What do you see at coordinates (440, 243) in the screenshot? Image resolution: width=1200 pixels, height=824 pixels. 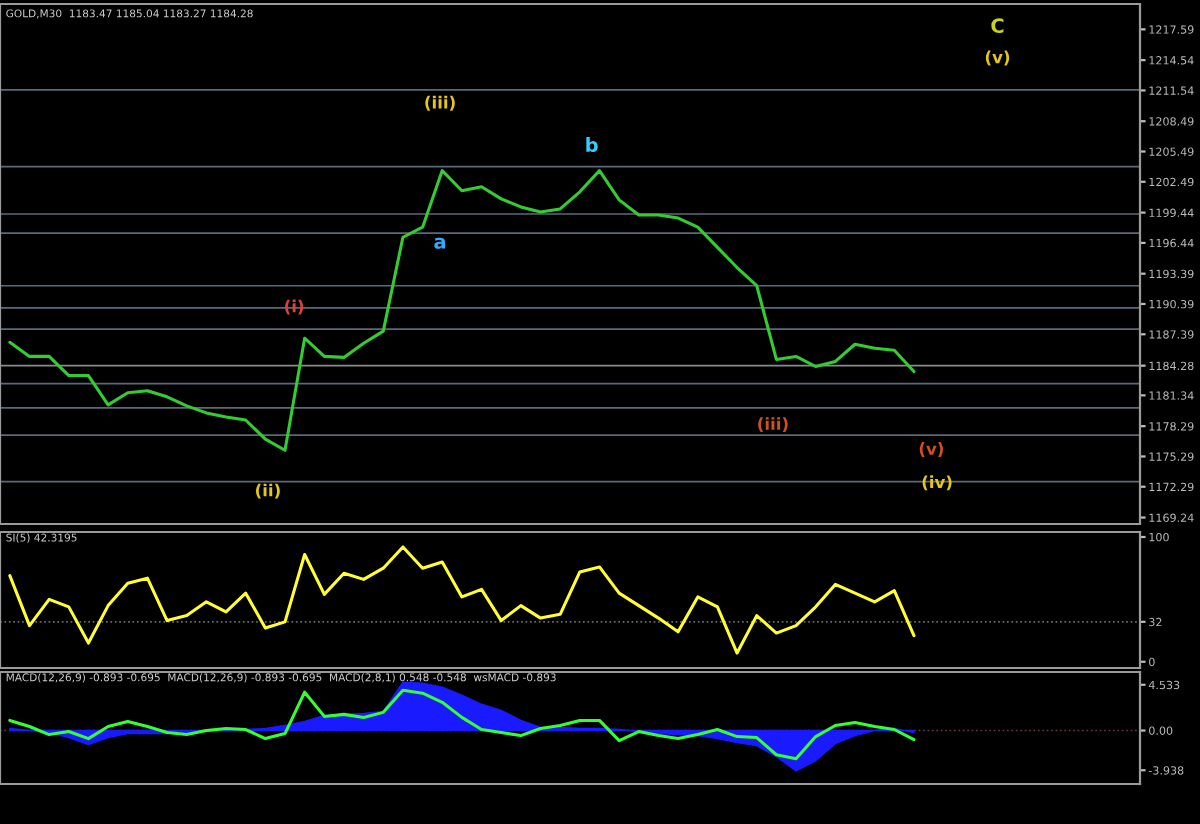 I see `annotation: a` at bounding box center [440, 243].